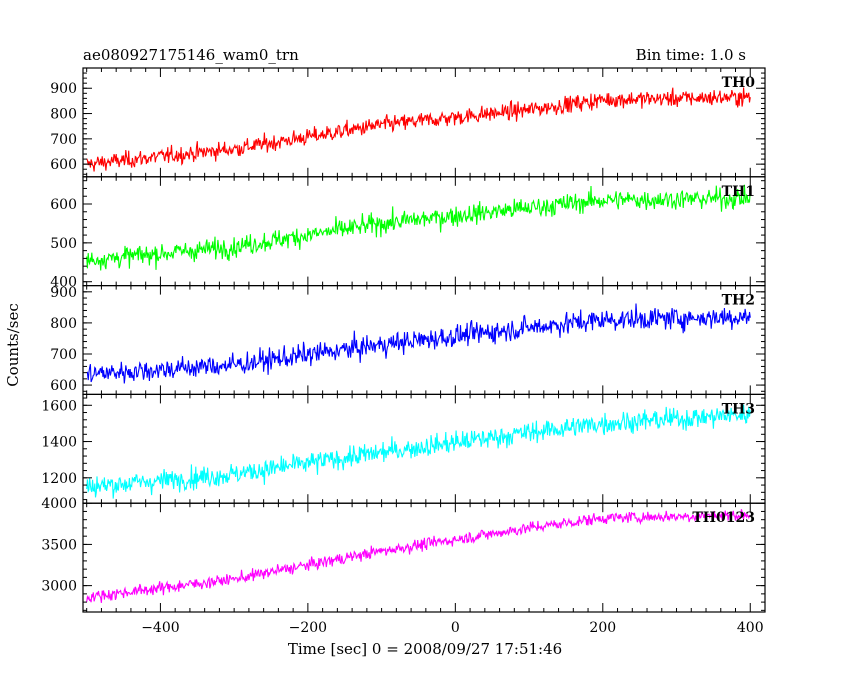 The width and height of the screenshot is (850, 680). What do you see at coordinates (750, 628) in the screenshot?
I see `x-tick-label: 400` at bounding box center [750, 628].